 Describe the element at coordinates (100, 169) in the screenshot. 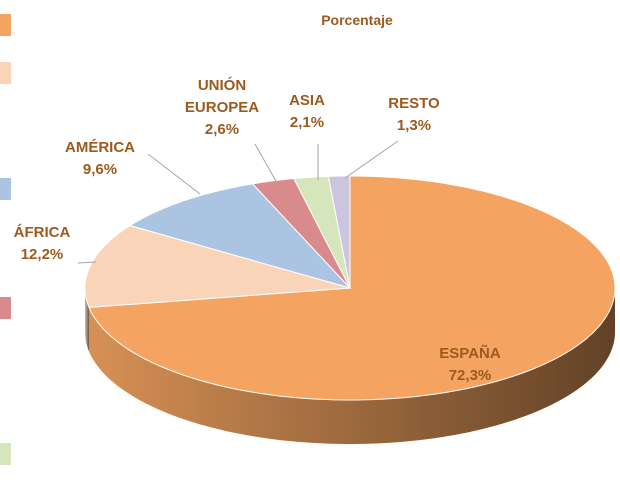

I see `value-label: 9,6%` at that location.